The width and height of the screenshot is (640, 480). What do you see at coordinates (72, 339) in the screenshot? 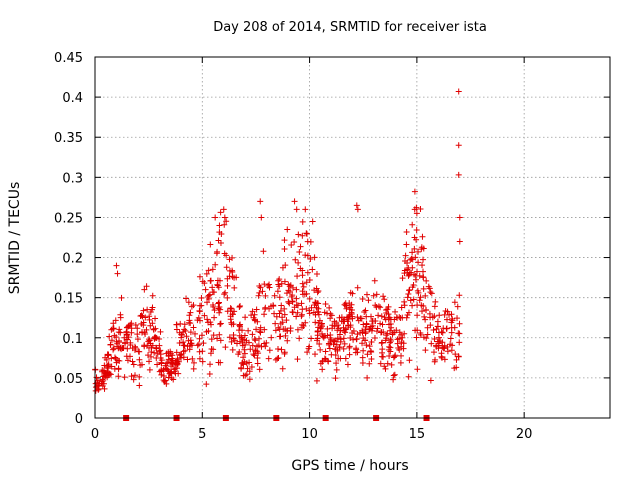
I see `y-tick-label: 0.1` at bounding box center [72, 339].